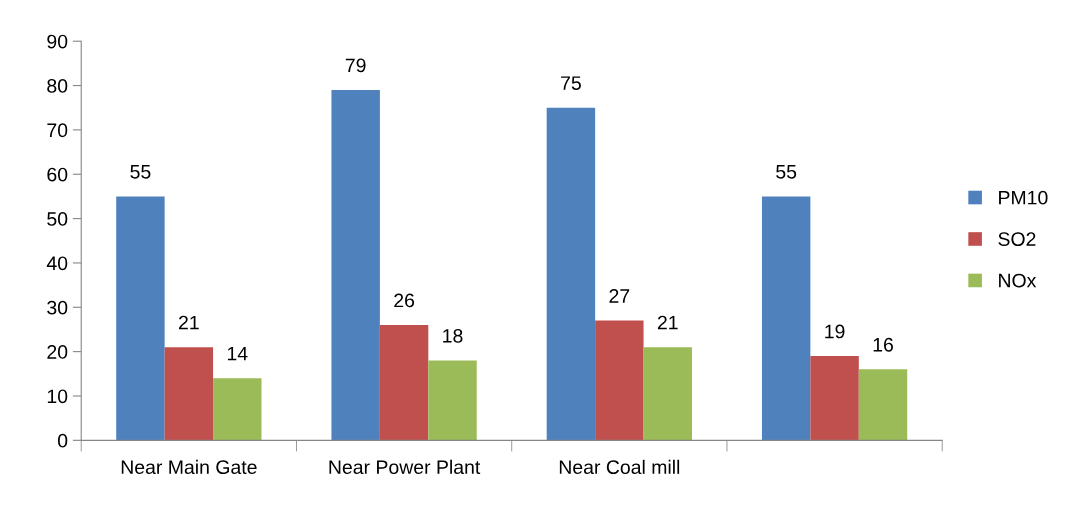 The width and height of the screenshot is (1083, 515). What do you see at coordinates (57, 307) in the screenshot?
I see `y-tick-label: 30` at bounding box center [57, 307].